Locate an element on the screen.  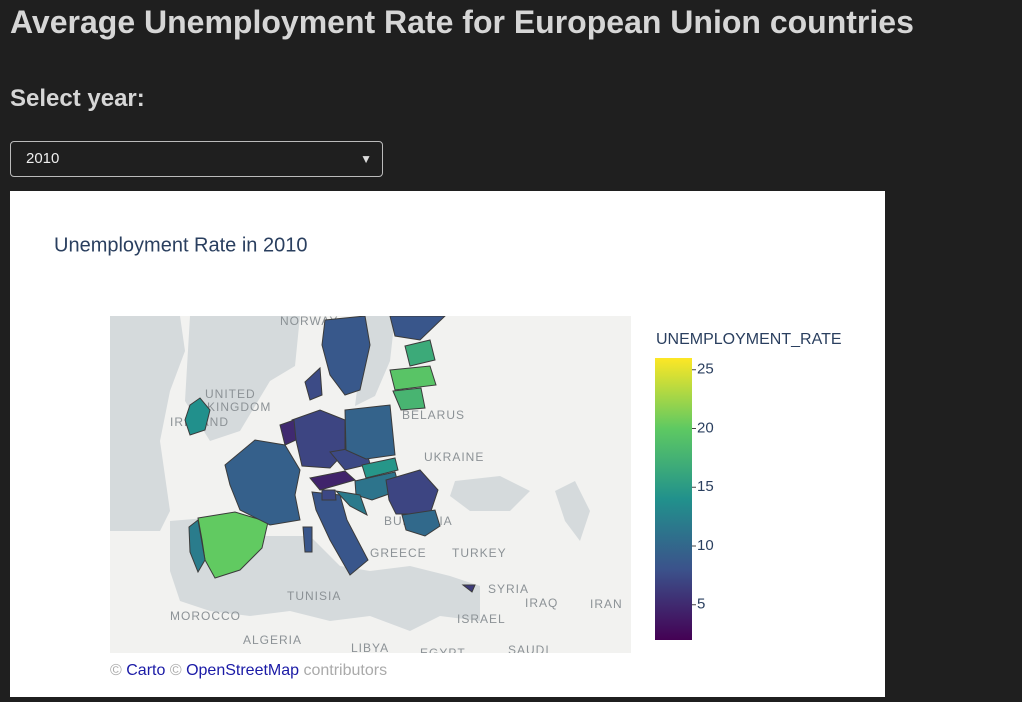
colorbar is located at coordinates (673, 499).